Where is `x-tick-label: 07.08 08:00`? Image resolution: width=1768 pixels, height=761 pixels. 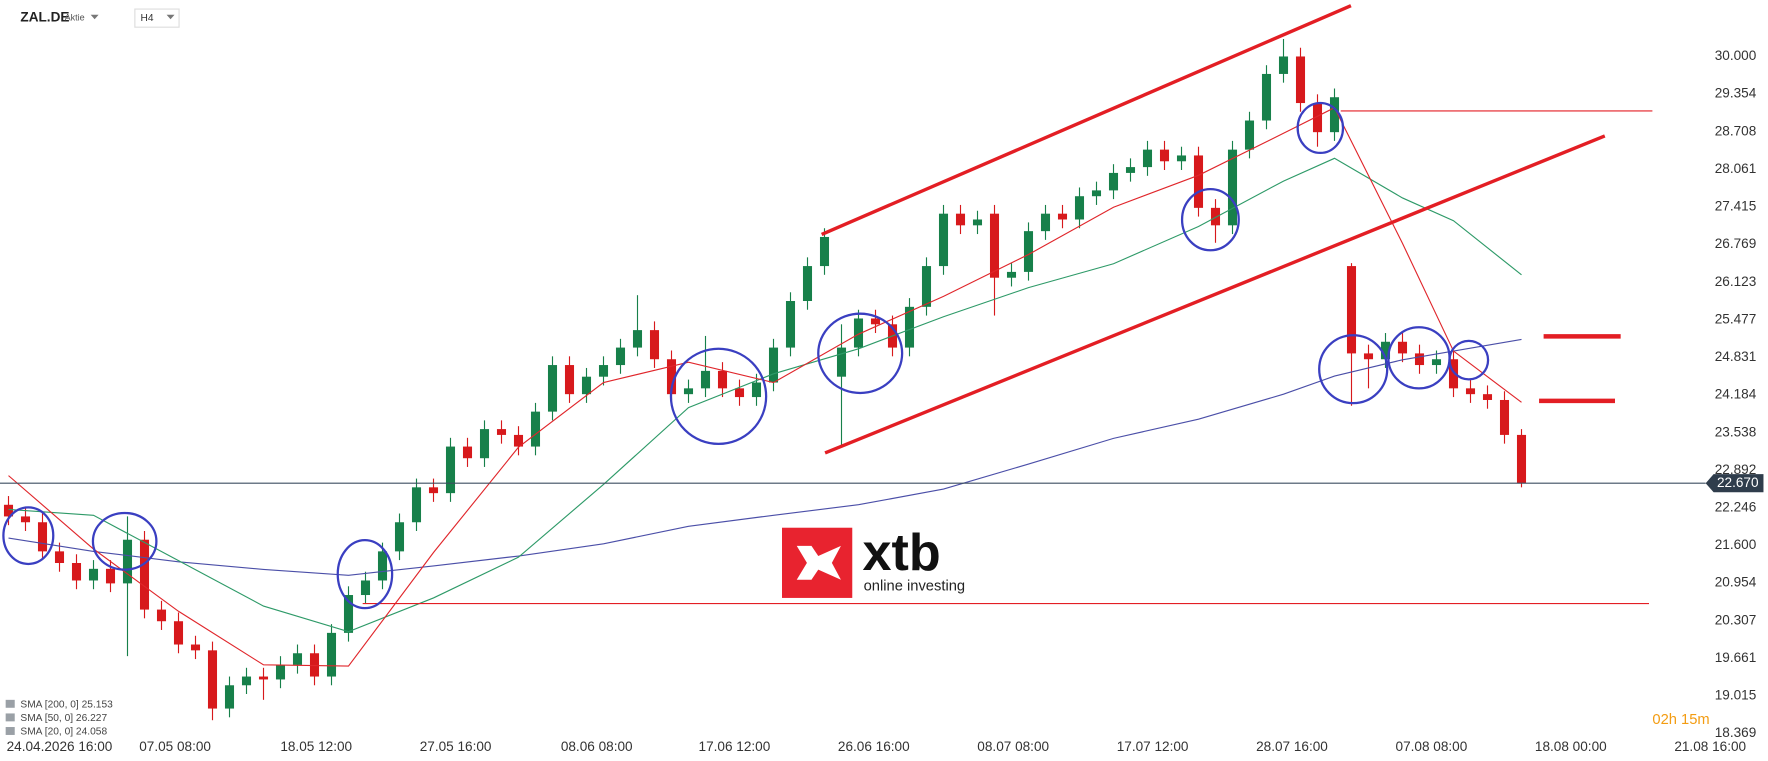 x-tick-label: 07.08 08:00 is located at coordinates (1432, 746).